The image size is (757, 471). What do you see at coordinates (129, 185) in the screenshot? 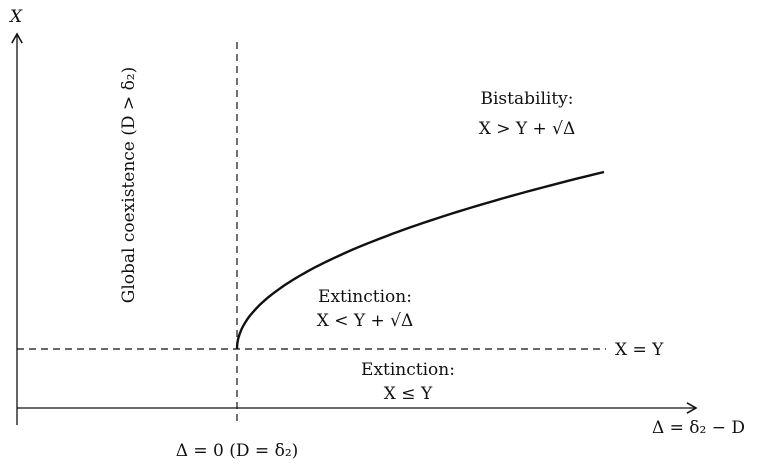
I see `coexistence-label: Global coexistence (D > δ₂)` at bounding box center [129, 185].